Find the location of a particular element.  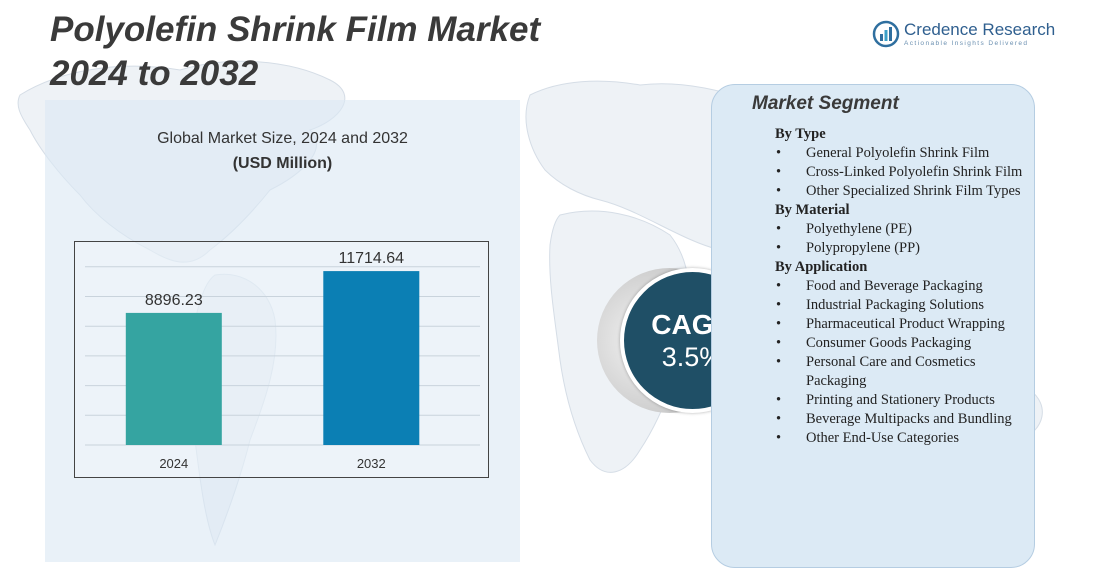

segment-list-item: • Polyethylene (PE) is located at coordinates (900, 229).